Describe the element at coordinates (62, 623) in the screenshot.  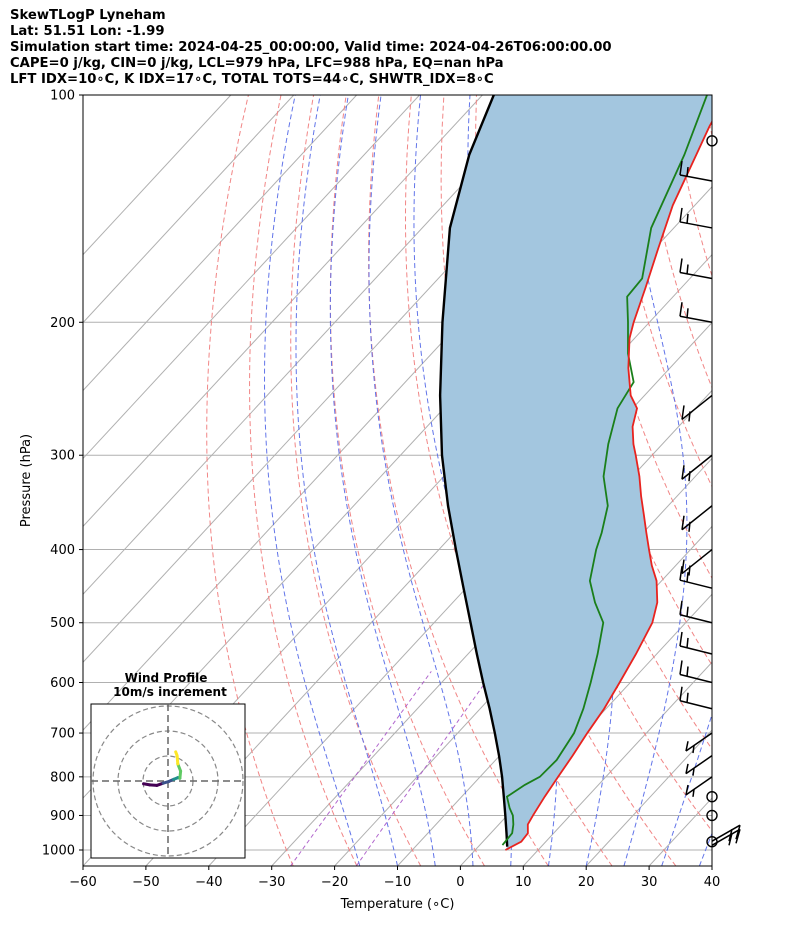
I see `y-tick-label: 500` at that location.